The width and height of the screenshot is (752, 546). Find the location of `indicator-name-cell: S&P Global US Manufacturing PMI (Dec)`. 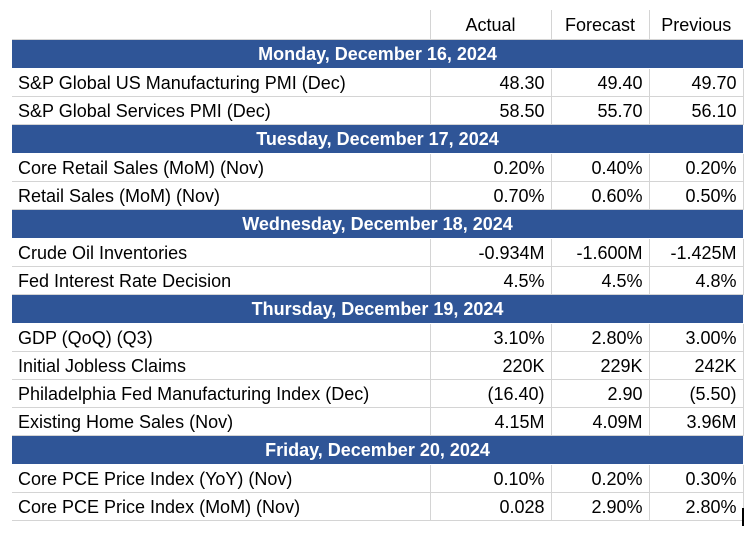

indicator-name-cell: S&P Global US Manufacturing PMI (Dec) is located at coordinates (221, 82).